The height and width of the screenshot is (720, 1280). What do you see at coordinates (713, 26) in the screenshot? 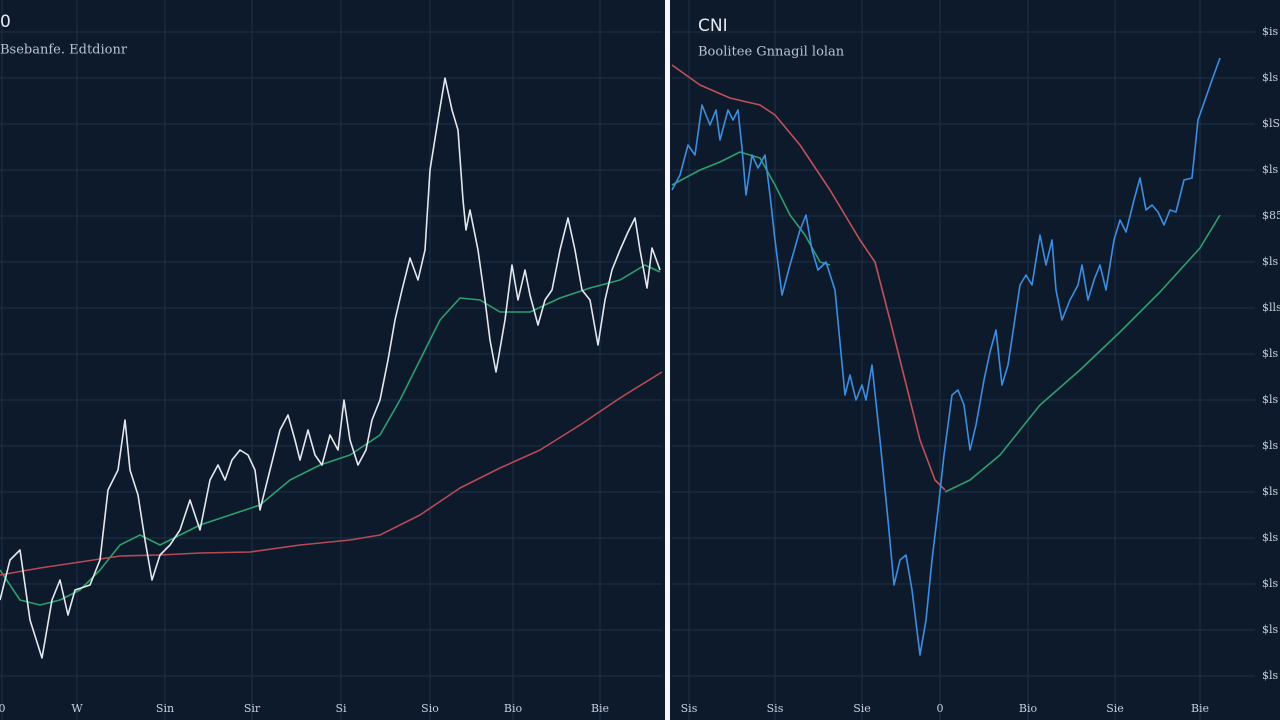
I see `chart-title: CNI` at bounding box center [713, 26].